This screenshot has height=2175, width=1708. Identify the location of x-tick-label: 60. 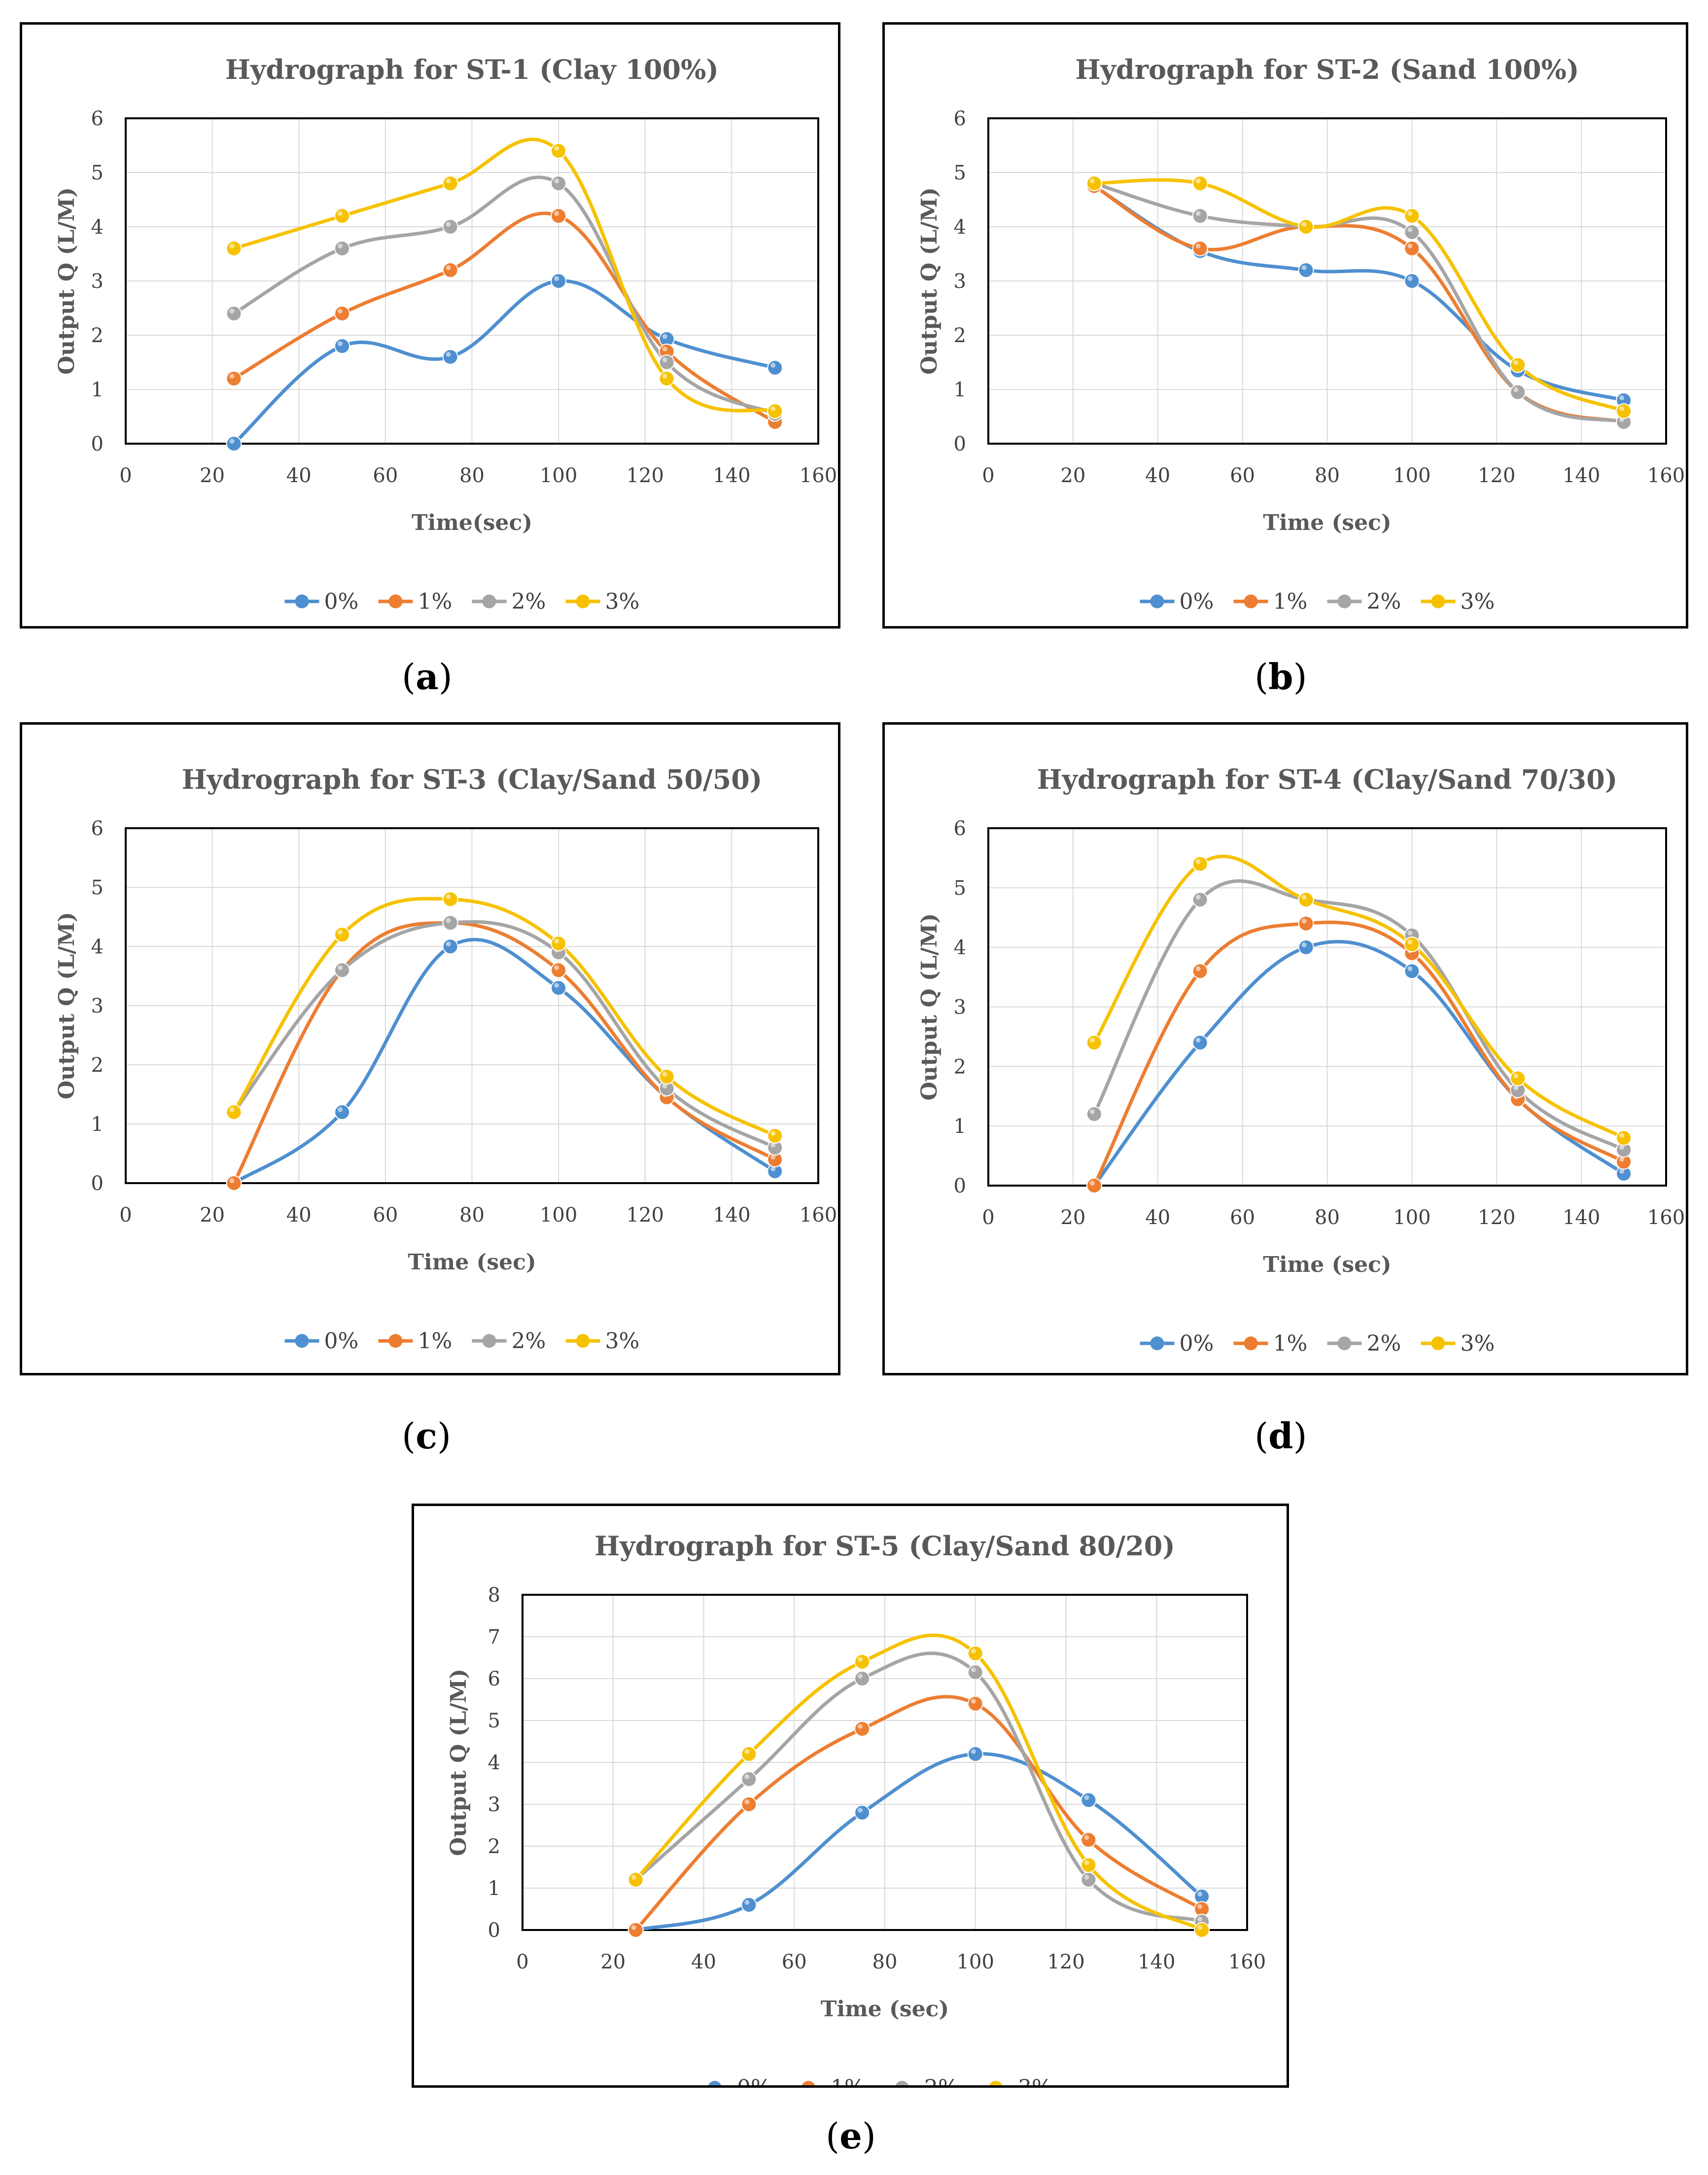
(385, 1215).